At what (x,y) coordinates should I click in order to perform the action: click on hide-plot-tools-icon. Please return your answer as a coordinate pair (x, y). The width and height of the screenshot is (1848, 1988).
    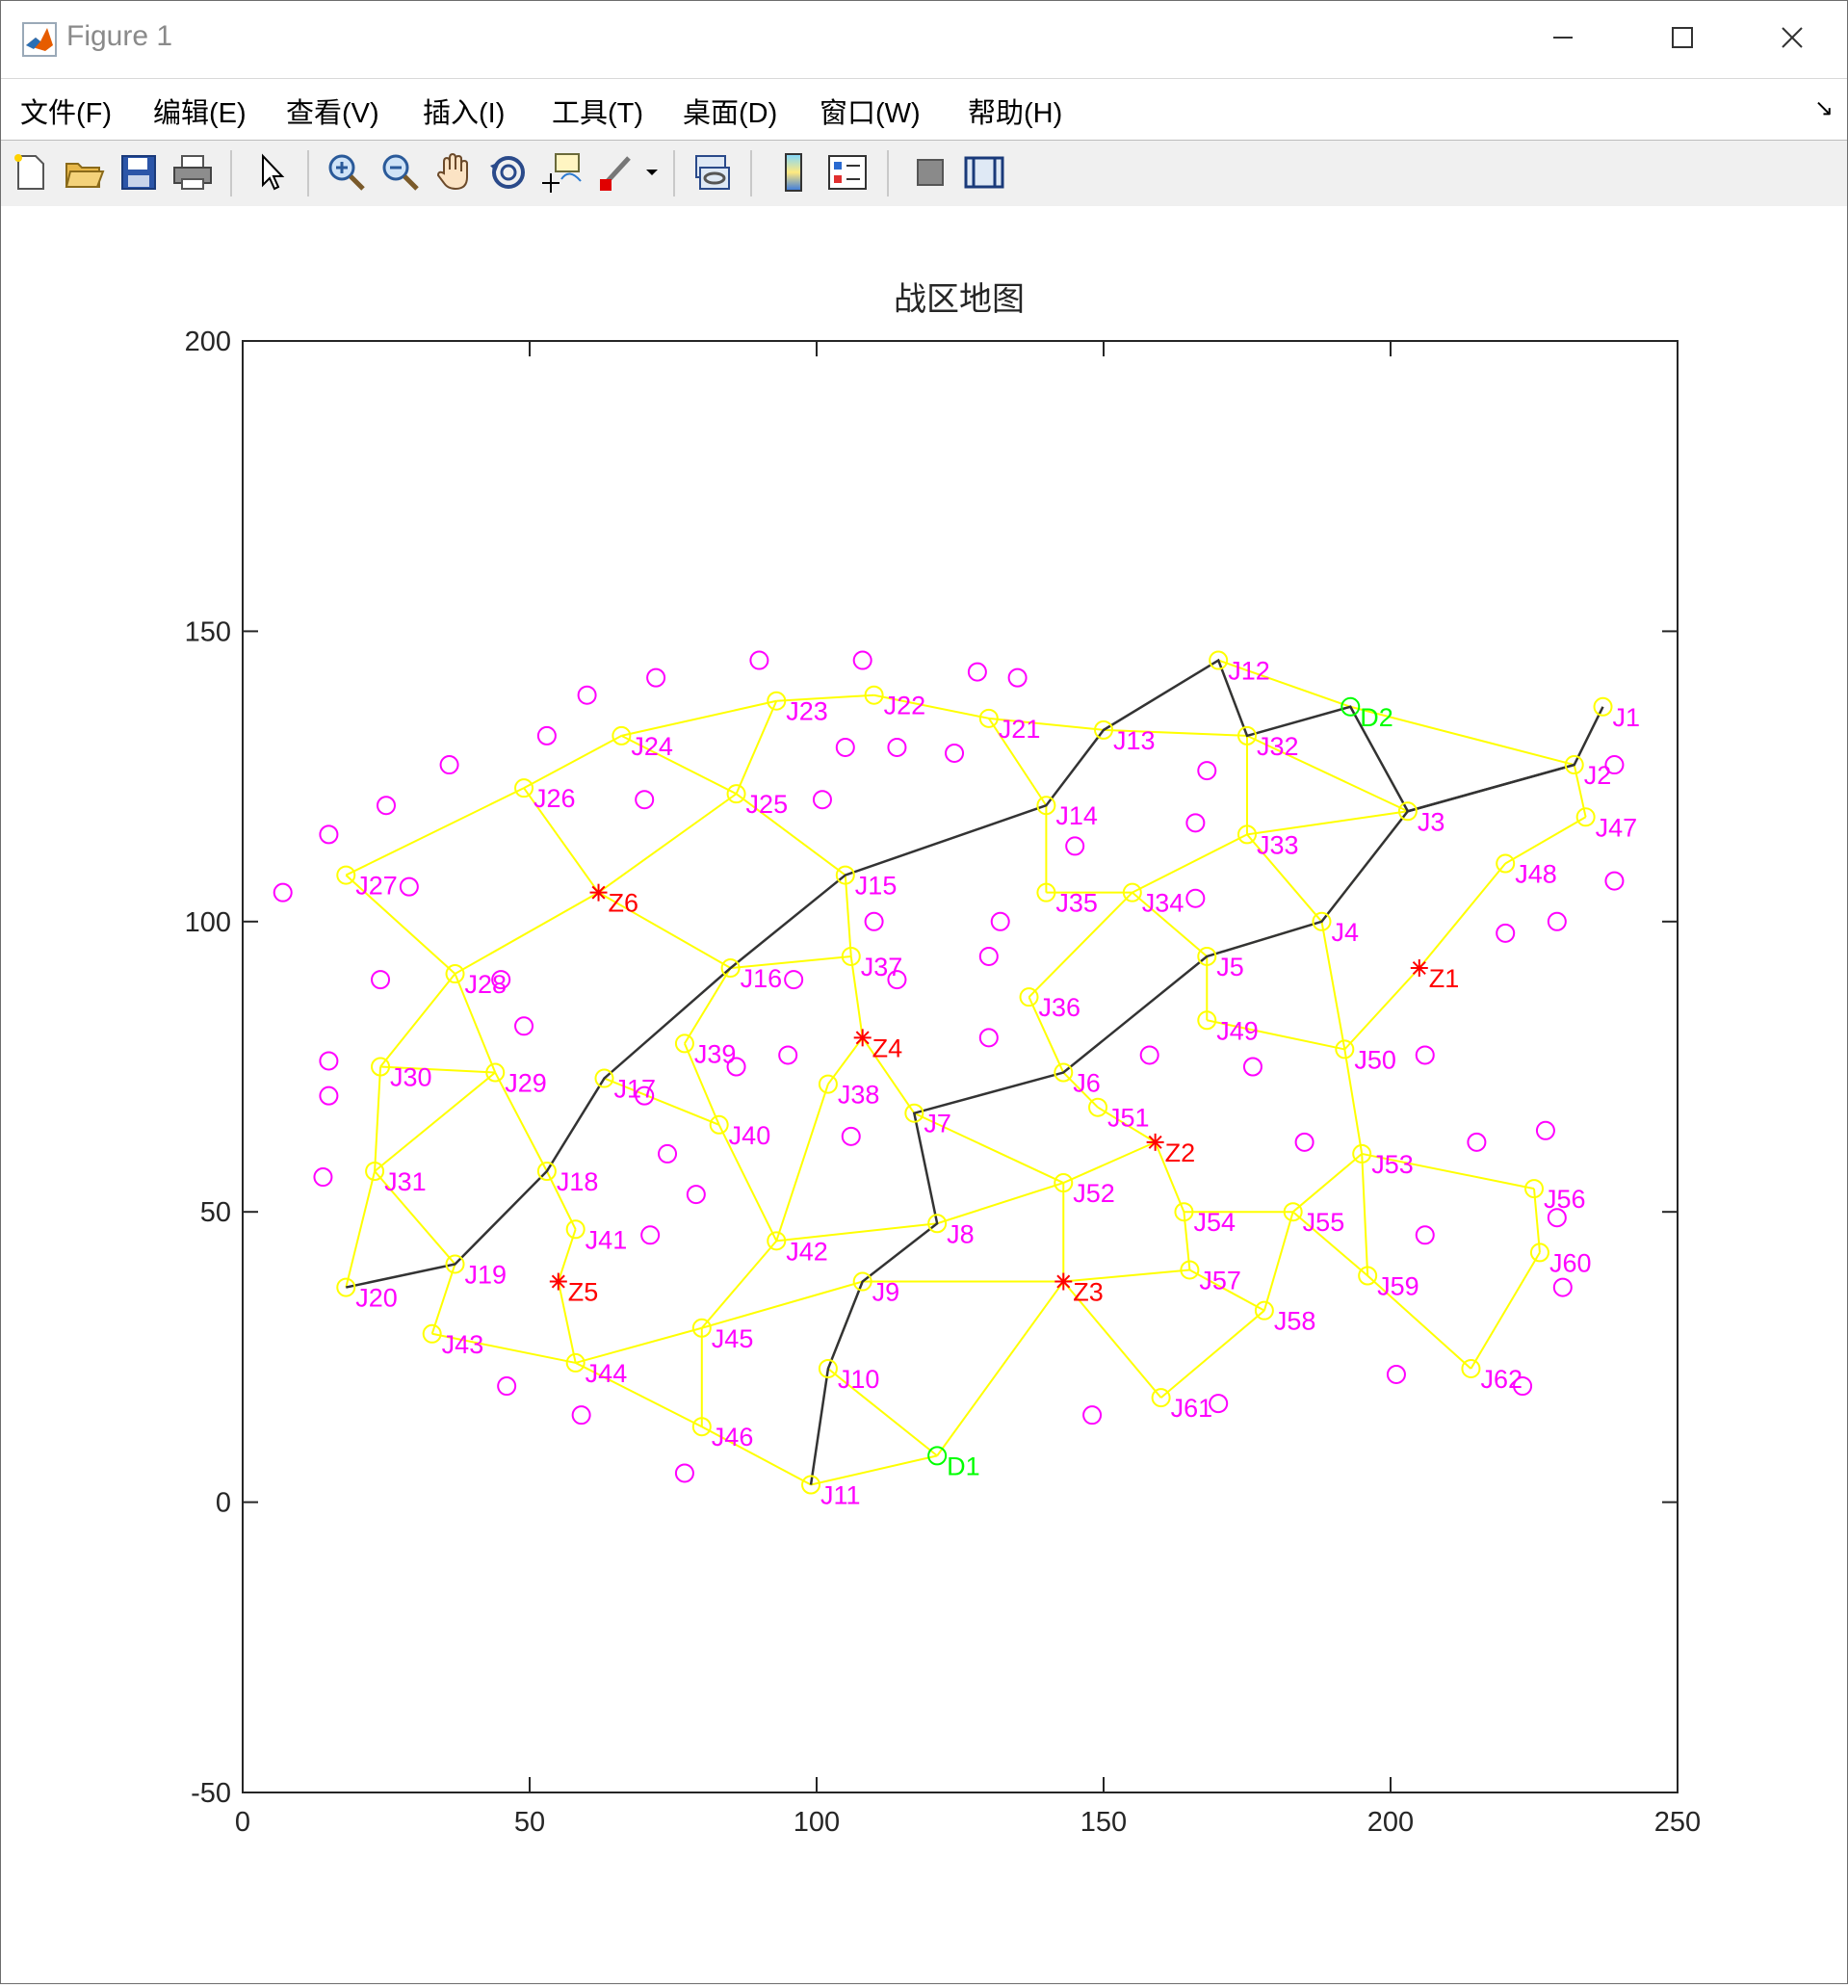
    Looking at the image, I should click on (930, 172).